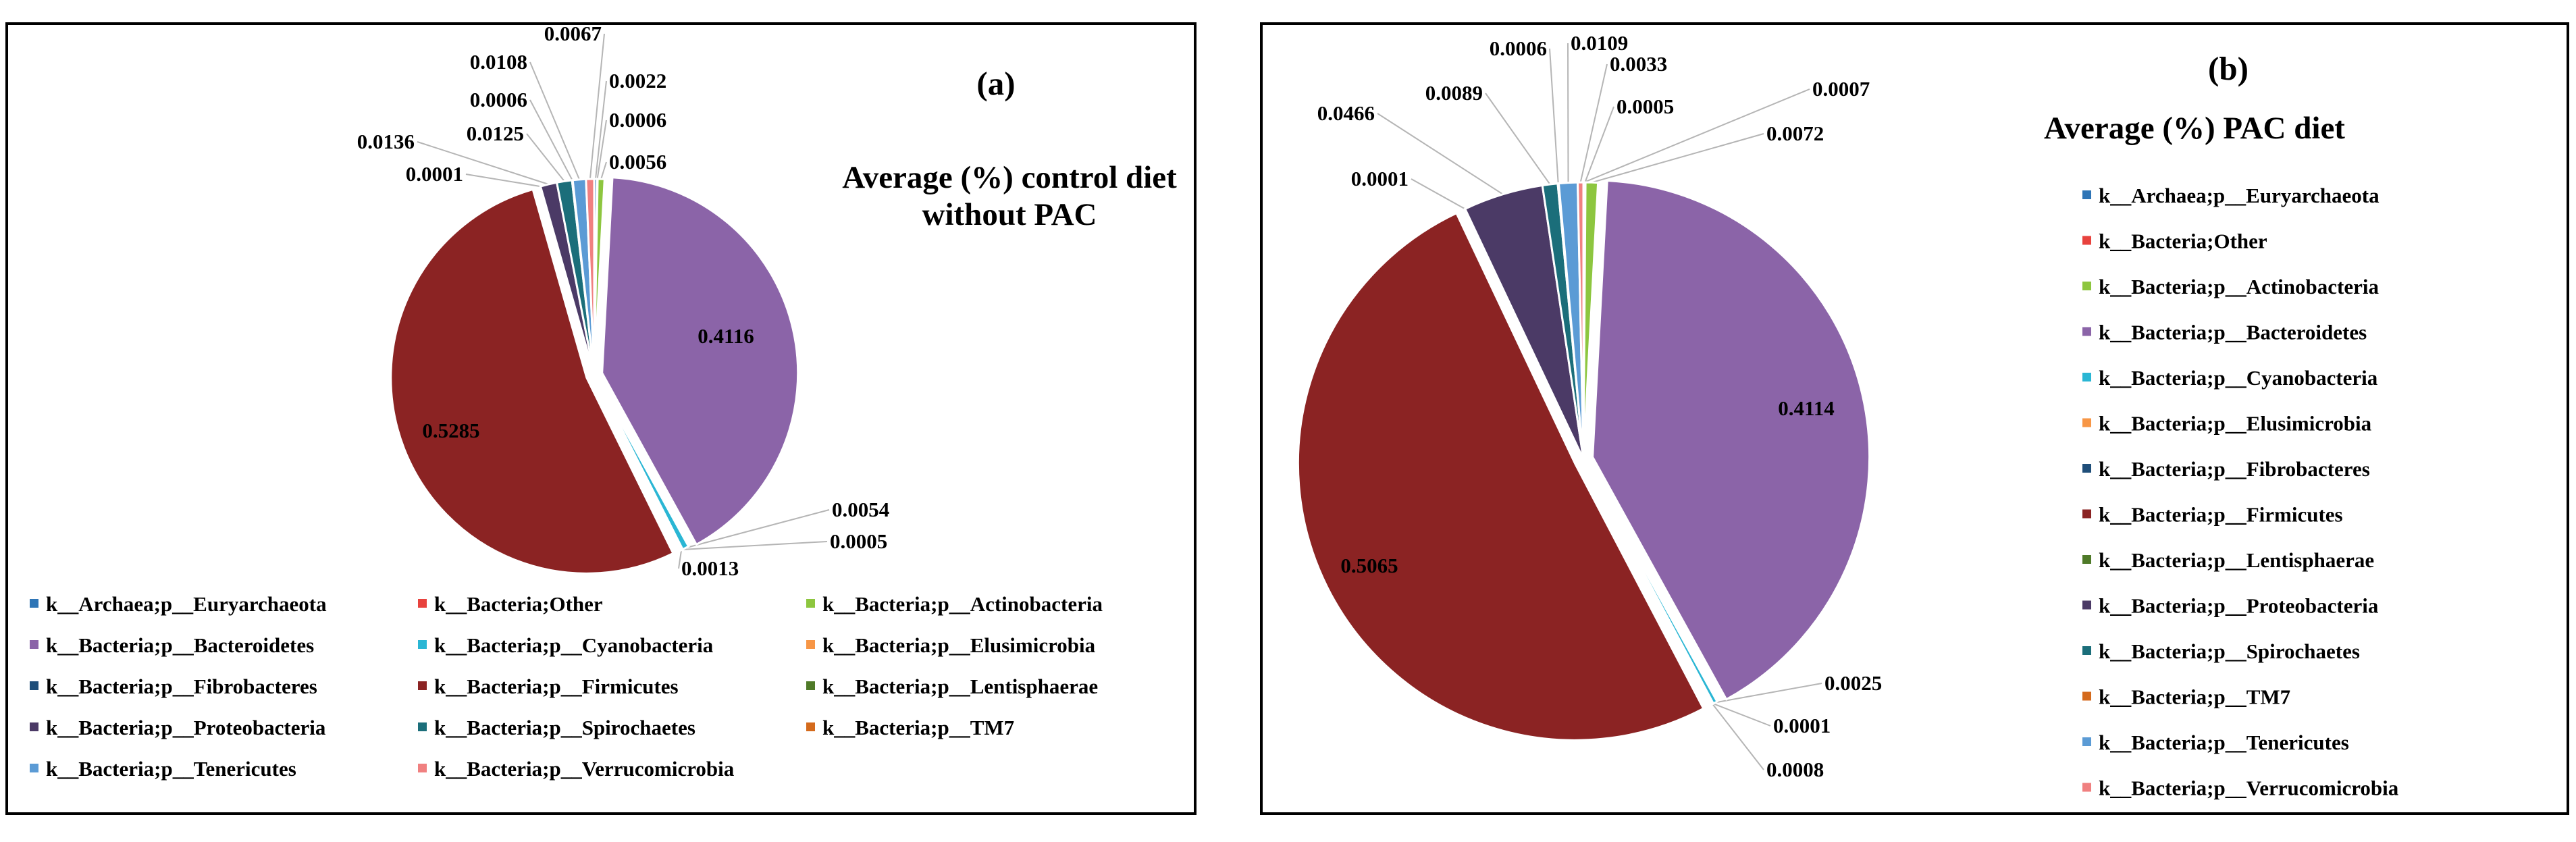 The width and height of the screenshot is (2576, 842). Describe the element at coordinates (1802, 725) in the screenshot. I see `pie-b-value-label: 0.0001` at that location.